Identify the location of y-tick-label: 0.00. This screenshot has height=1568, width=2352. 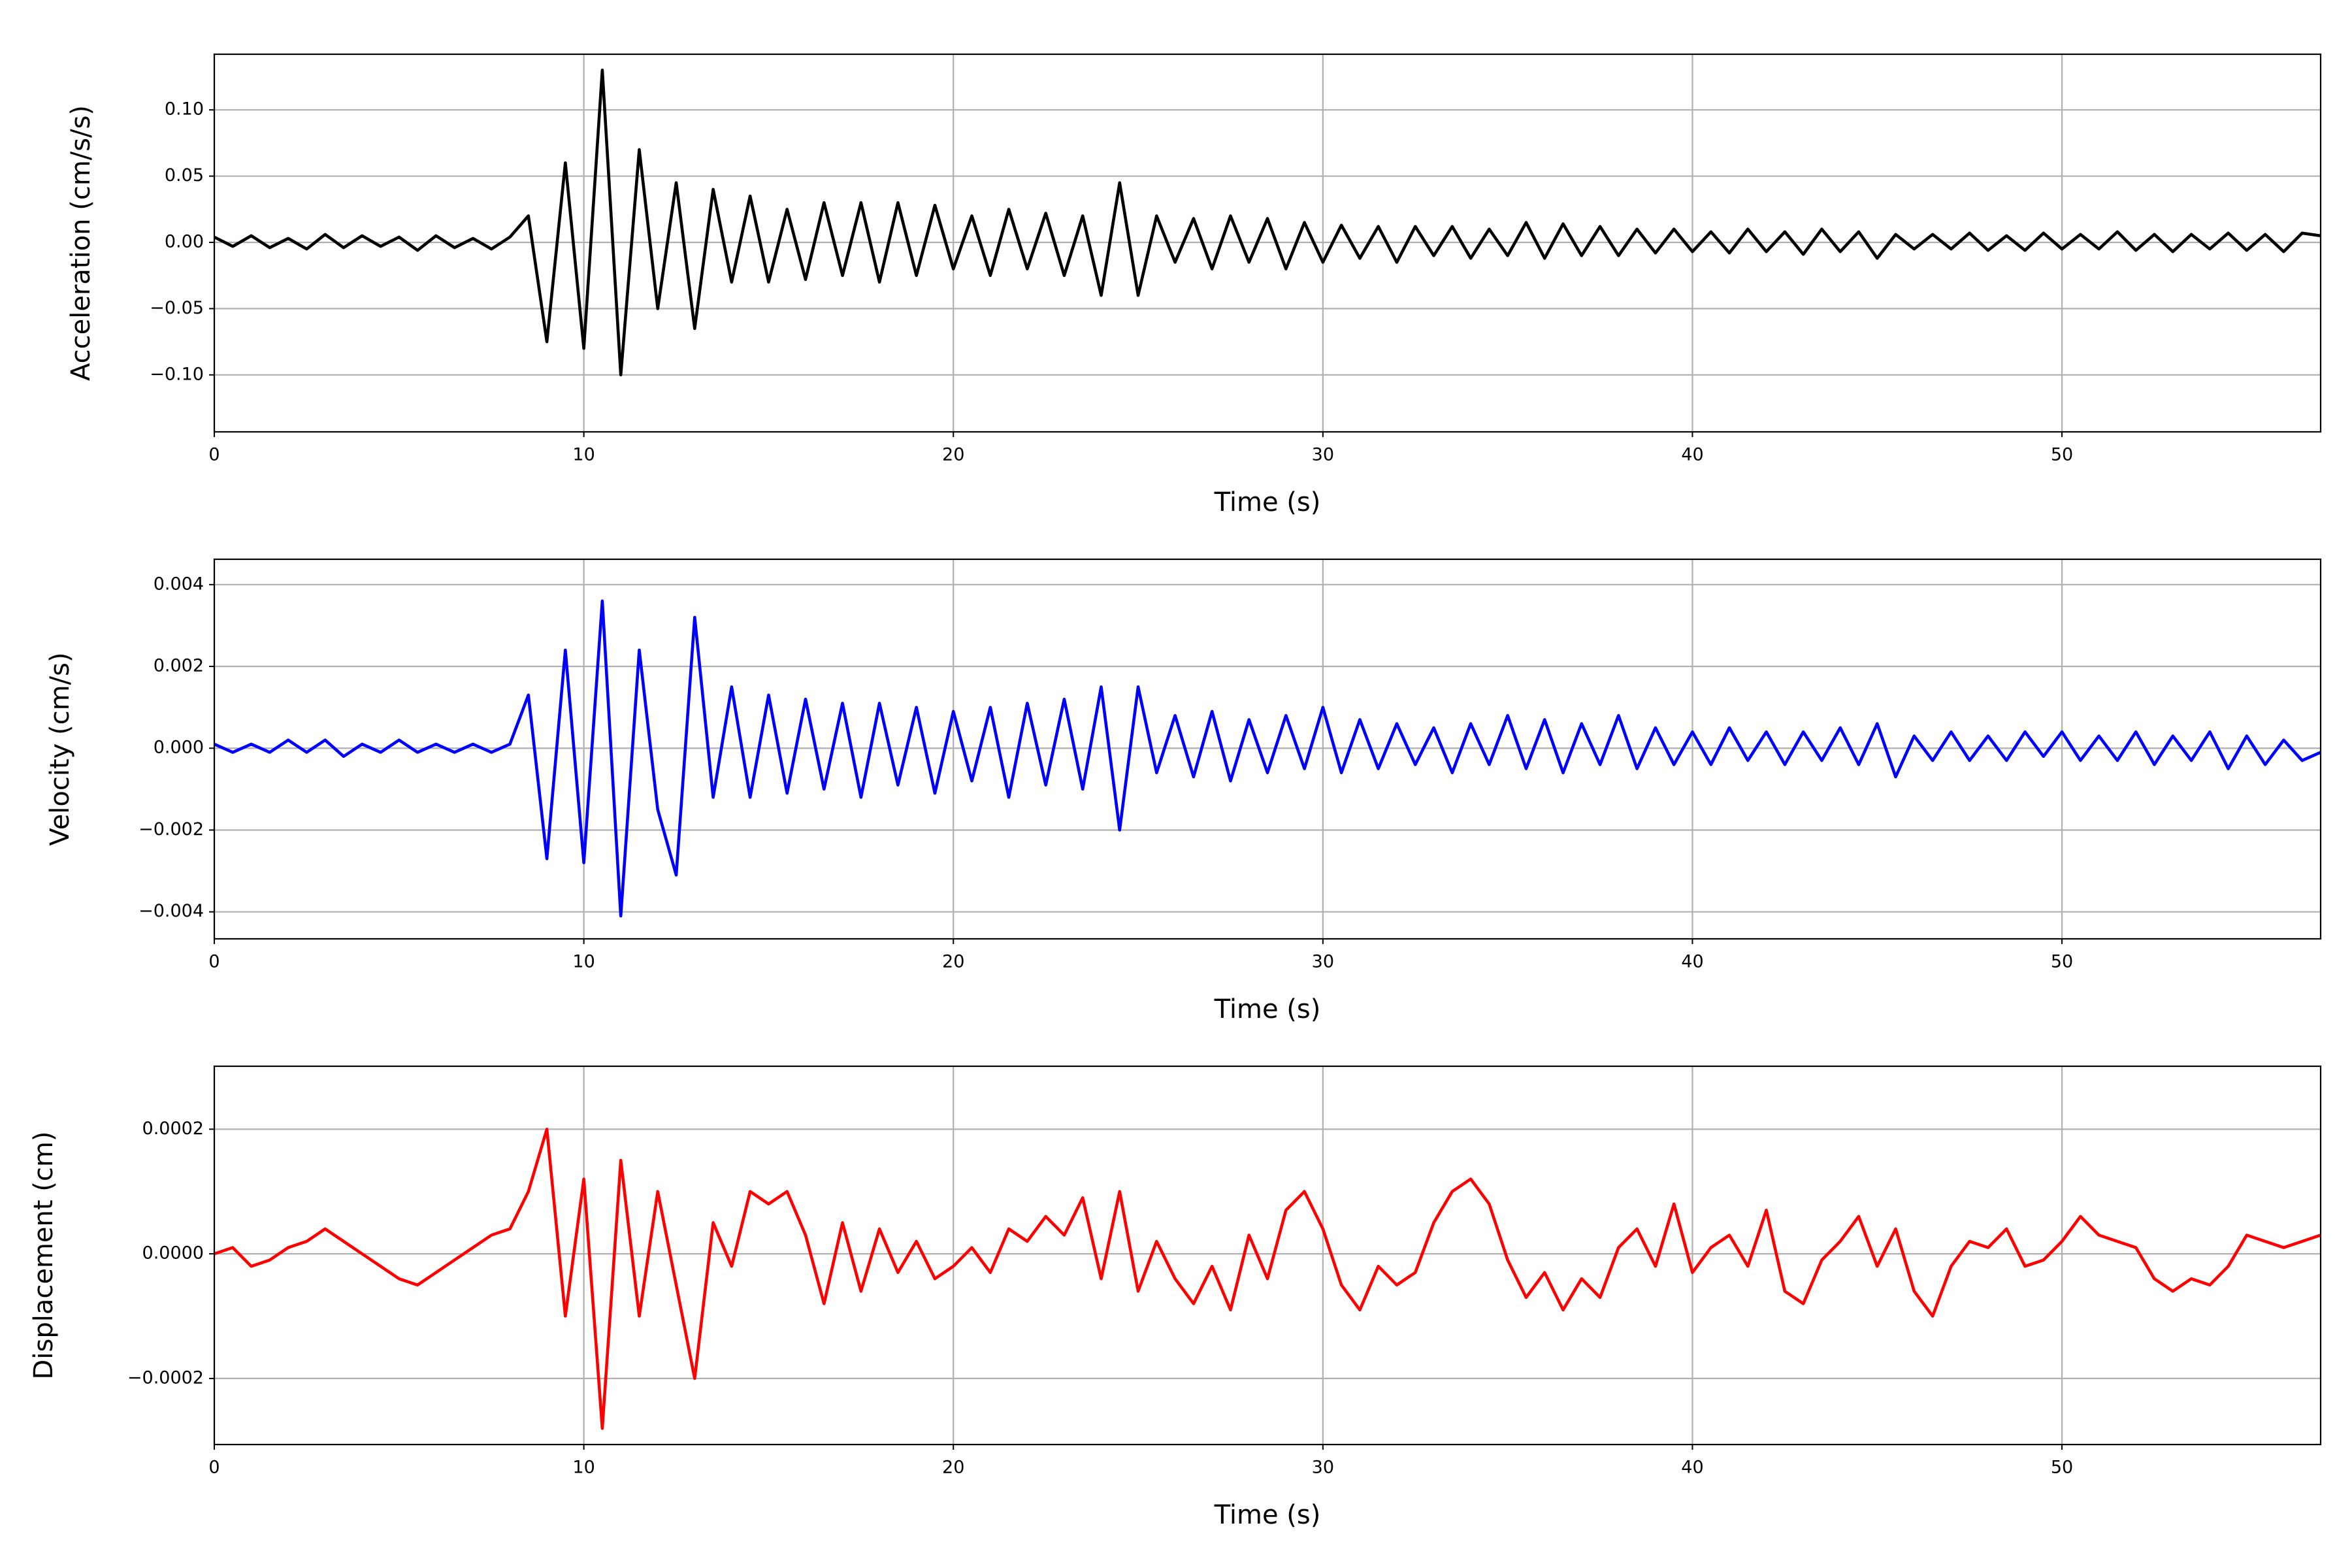
(184, 241).